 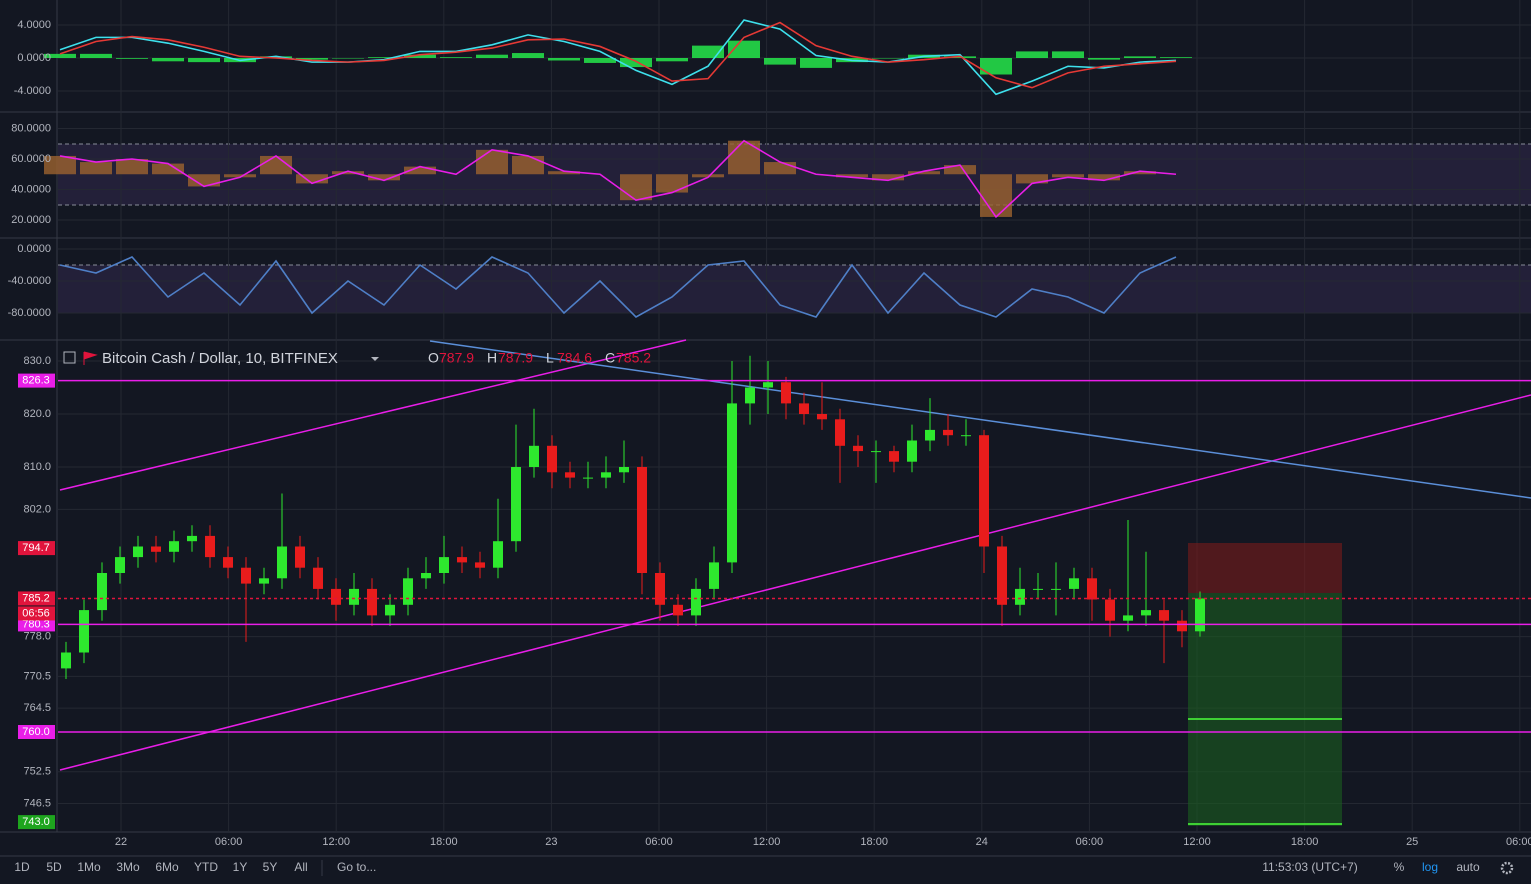 I want to click on flag-icon, so click(x=90, y=358).